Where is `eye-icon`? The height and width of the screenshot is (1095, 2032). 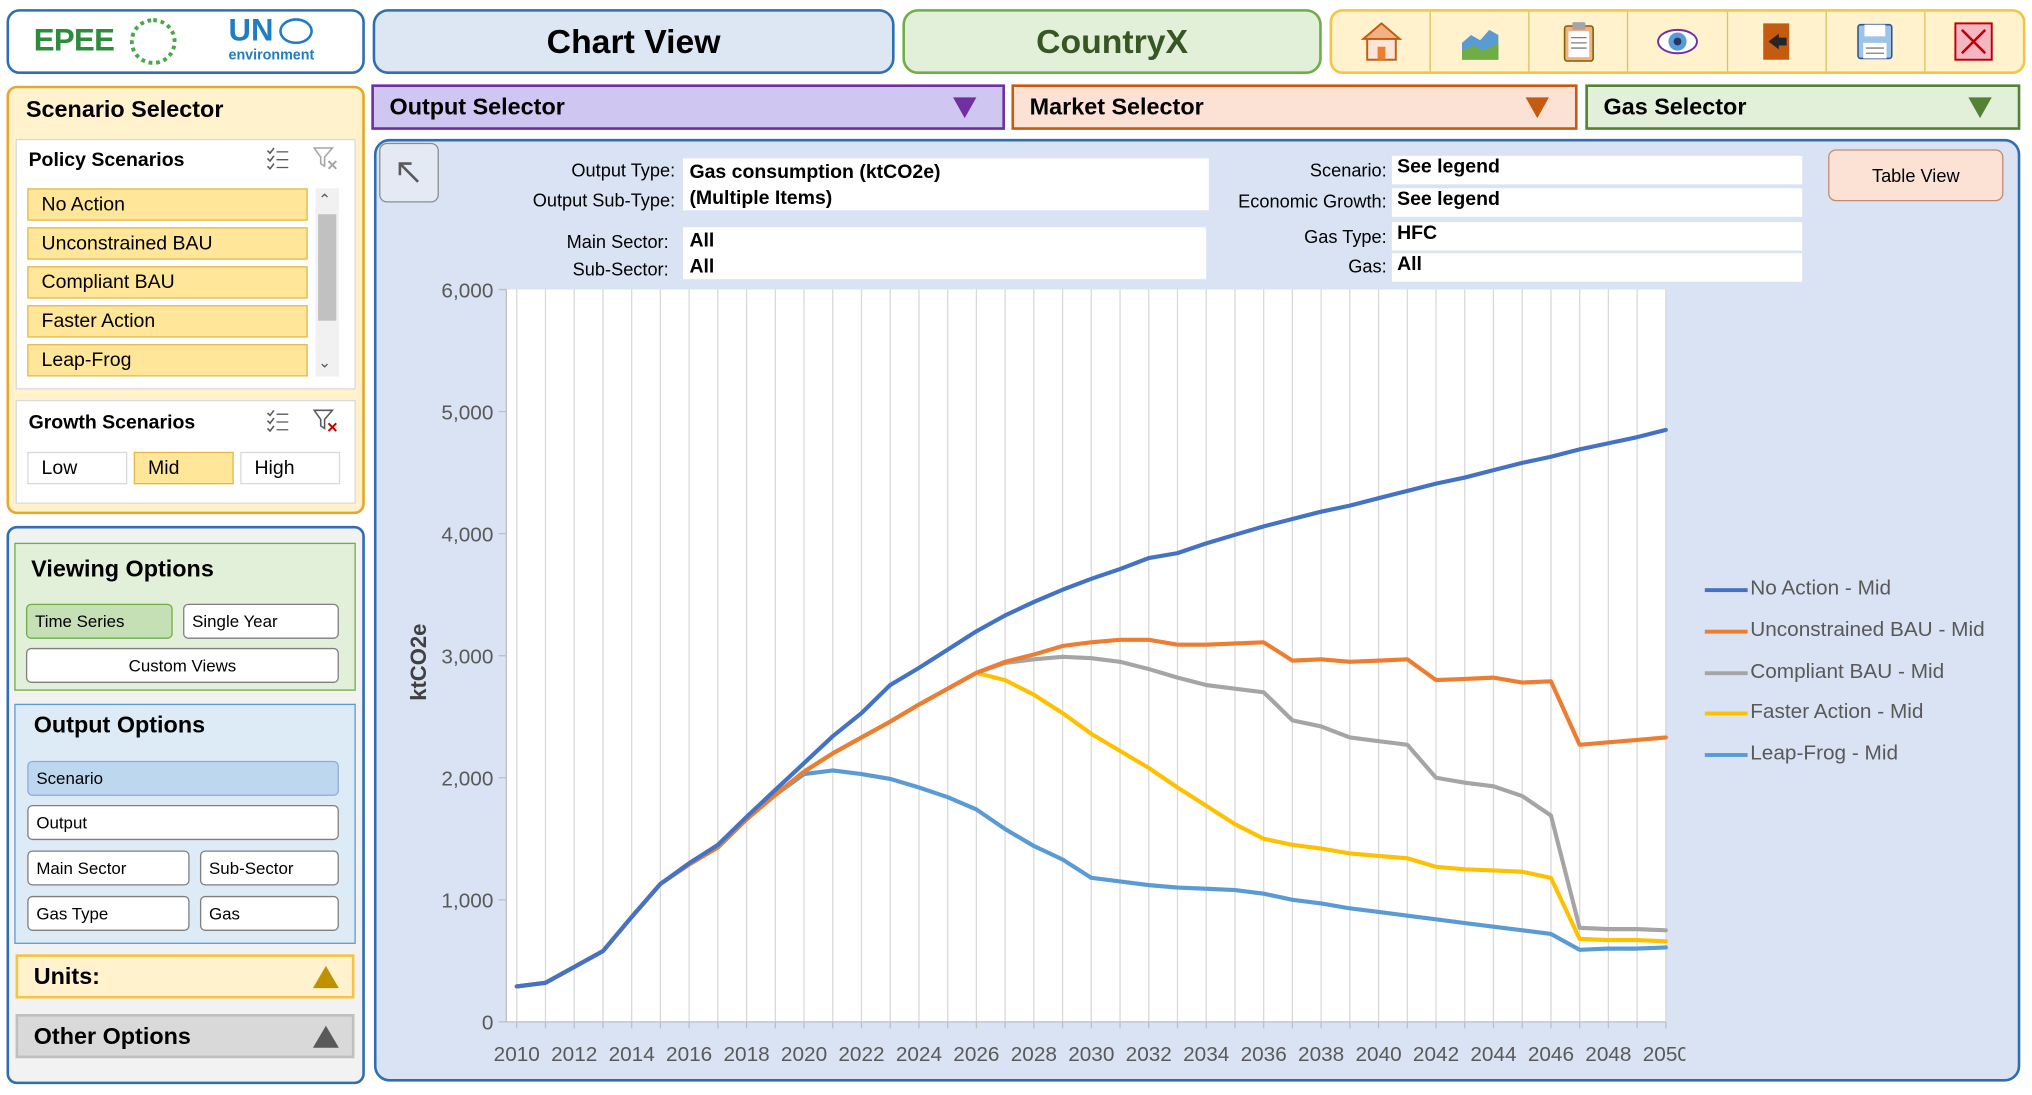 eye-icon is located at coordinates (1677, 41).